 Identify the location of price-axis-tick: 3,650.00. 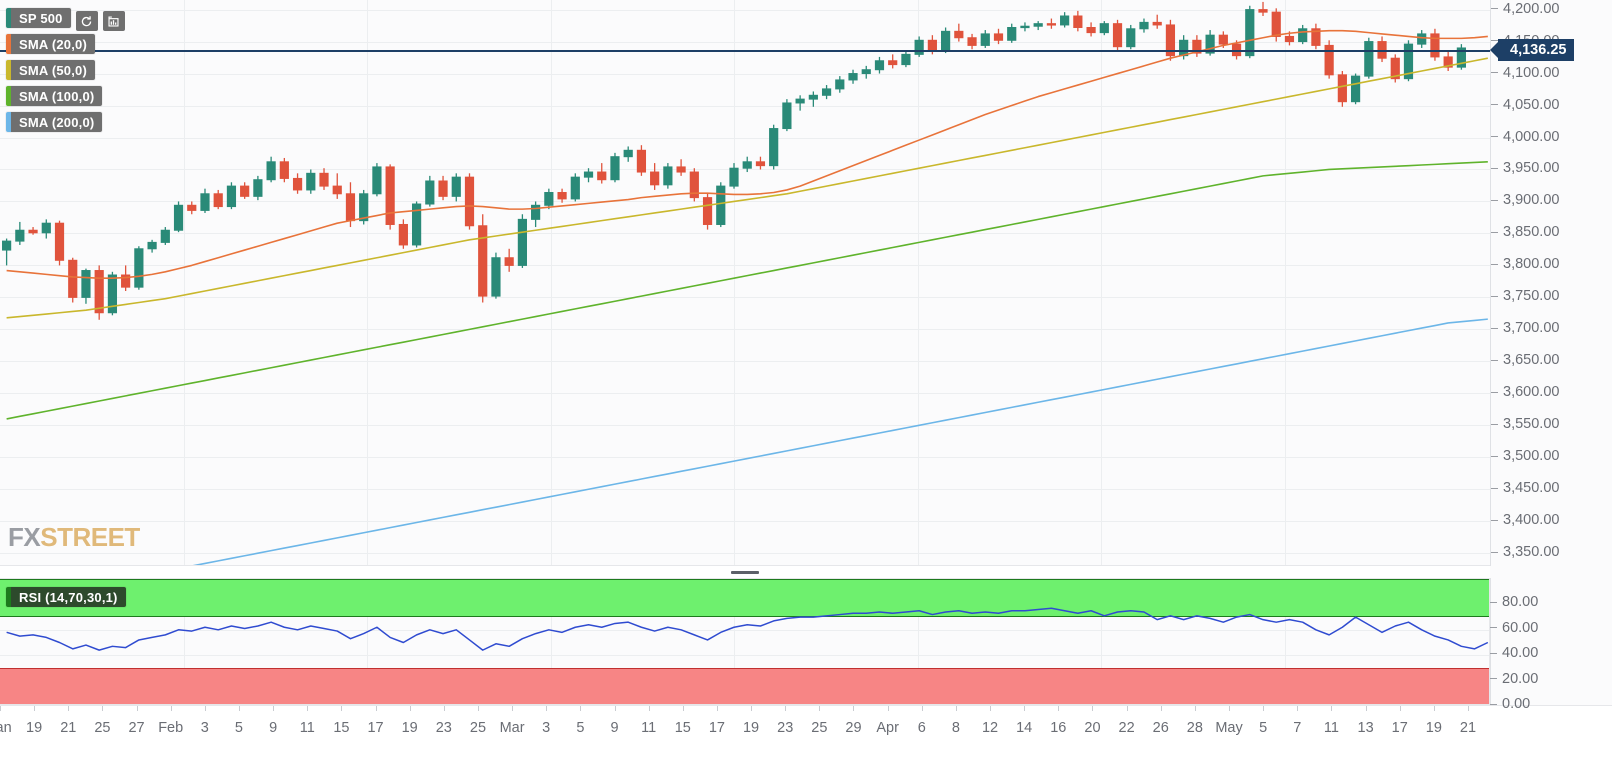
(1525, 360).